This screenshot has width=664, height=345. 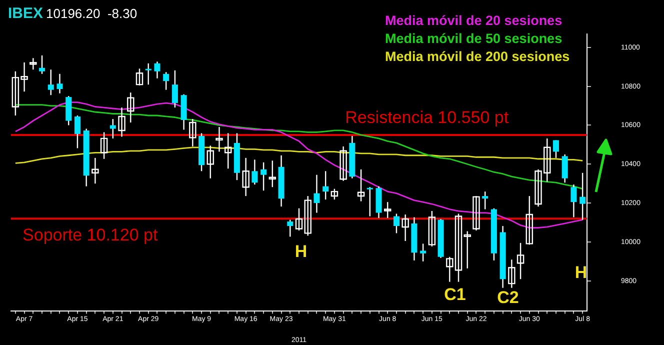 What do you see at coordinates (477, 57) in the screenshot?
I see `text: Media móvil de 200 sesiones` at bounding box center [477, 57].